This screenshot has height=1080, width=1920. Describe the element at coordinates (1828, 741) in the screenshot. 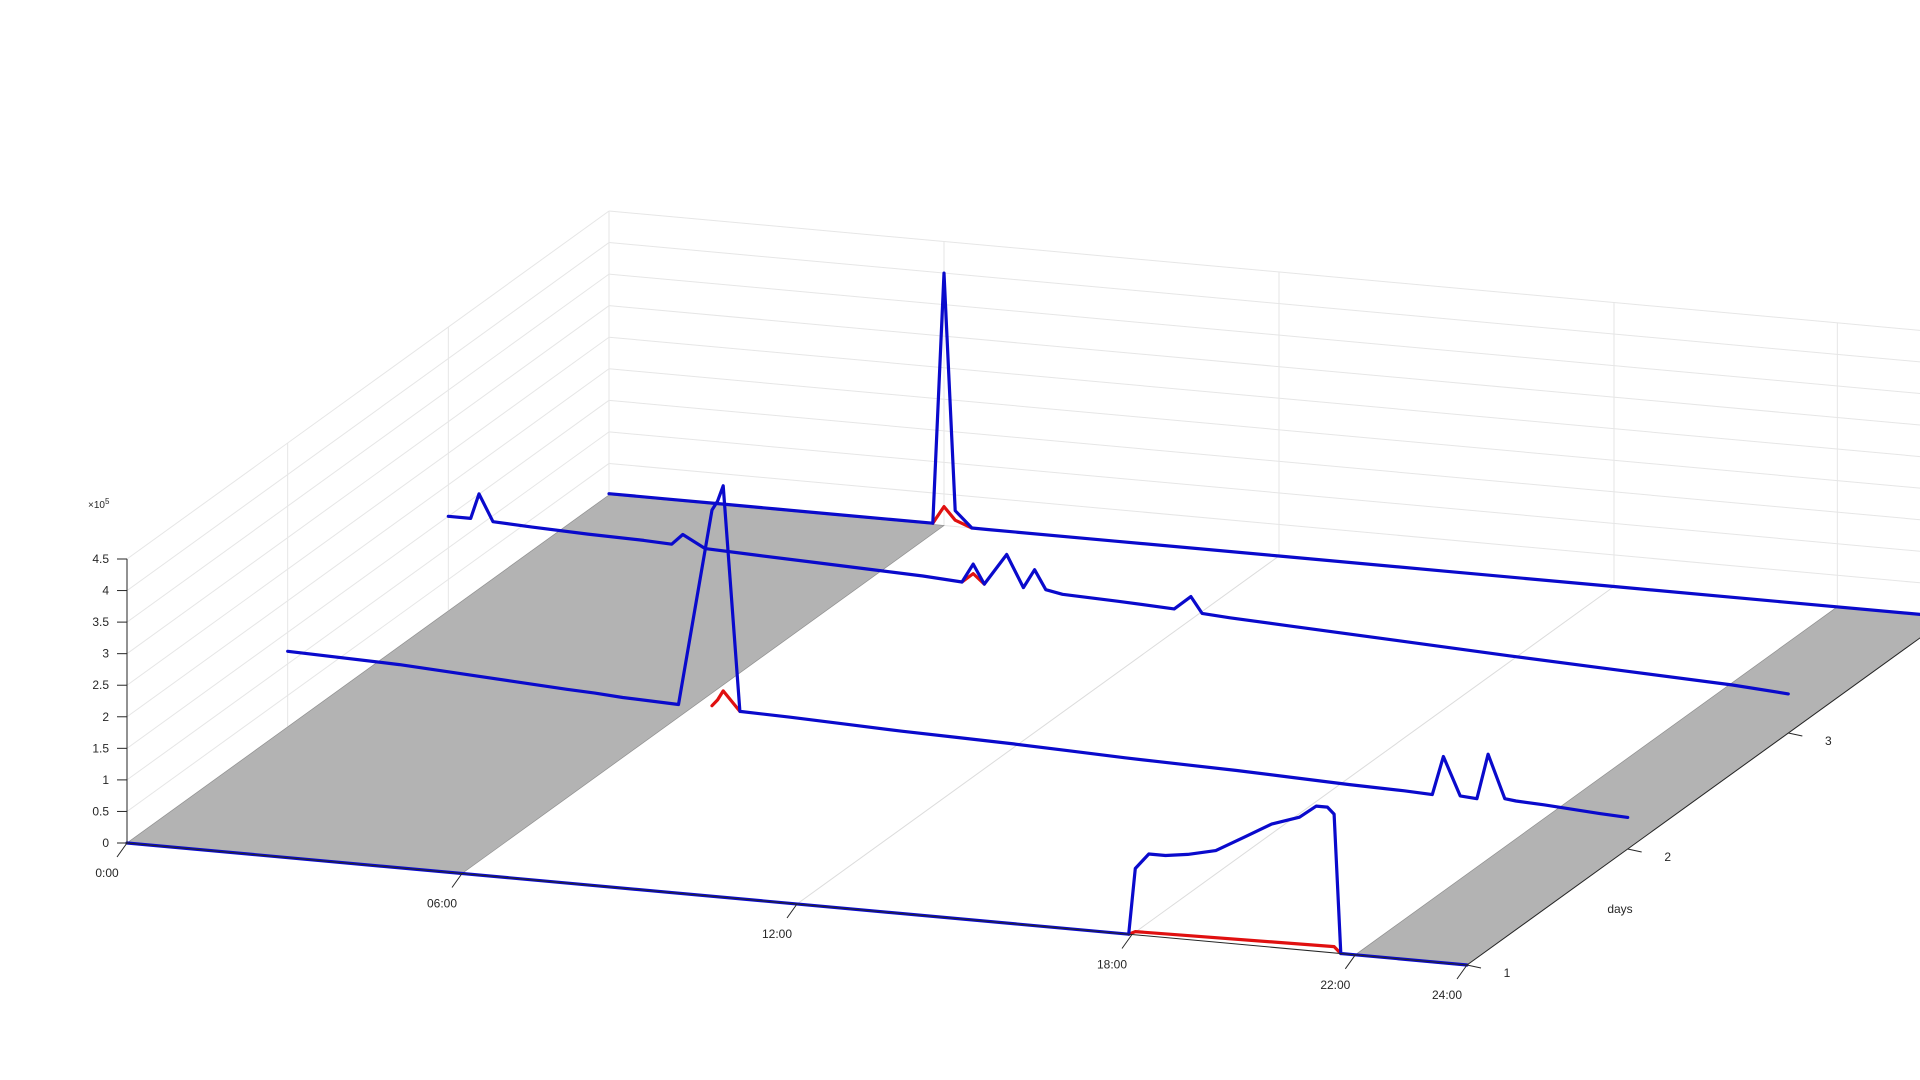

I see `y-tick-label: 3` at that location.